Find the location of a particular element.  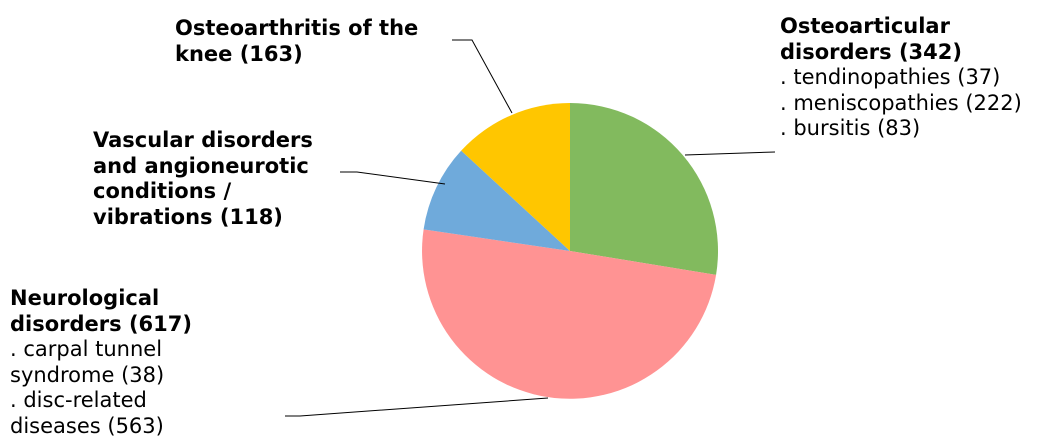

leader-neurological is located at coordinates (417, 407).